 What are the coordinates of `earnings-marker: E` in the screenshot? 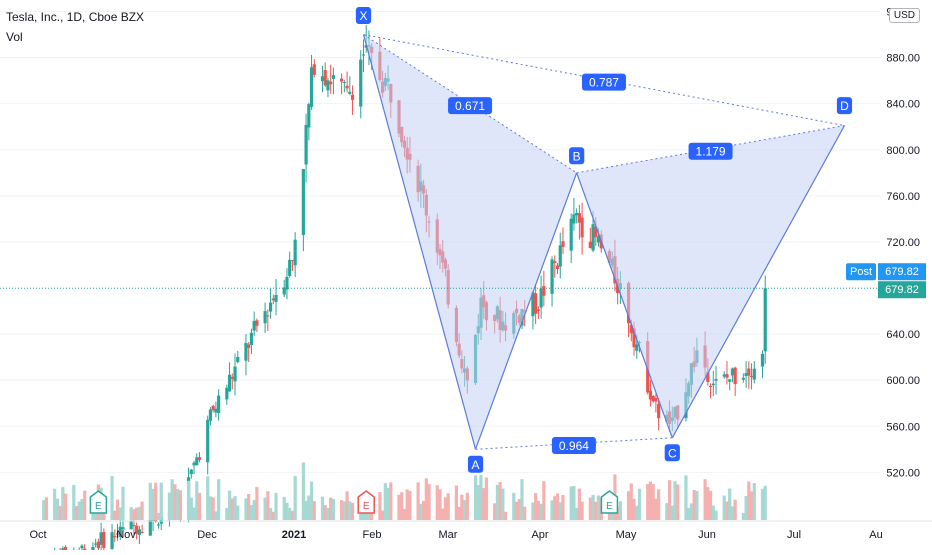 It's located at (609, 502).